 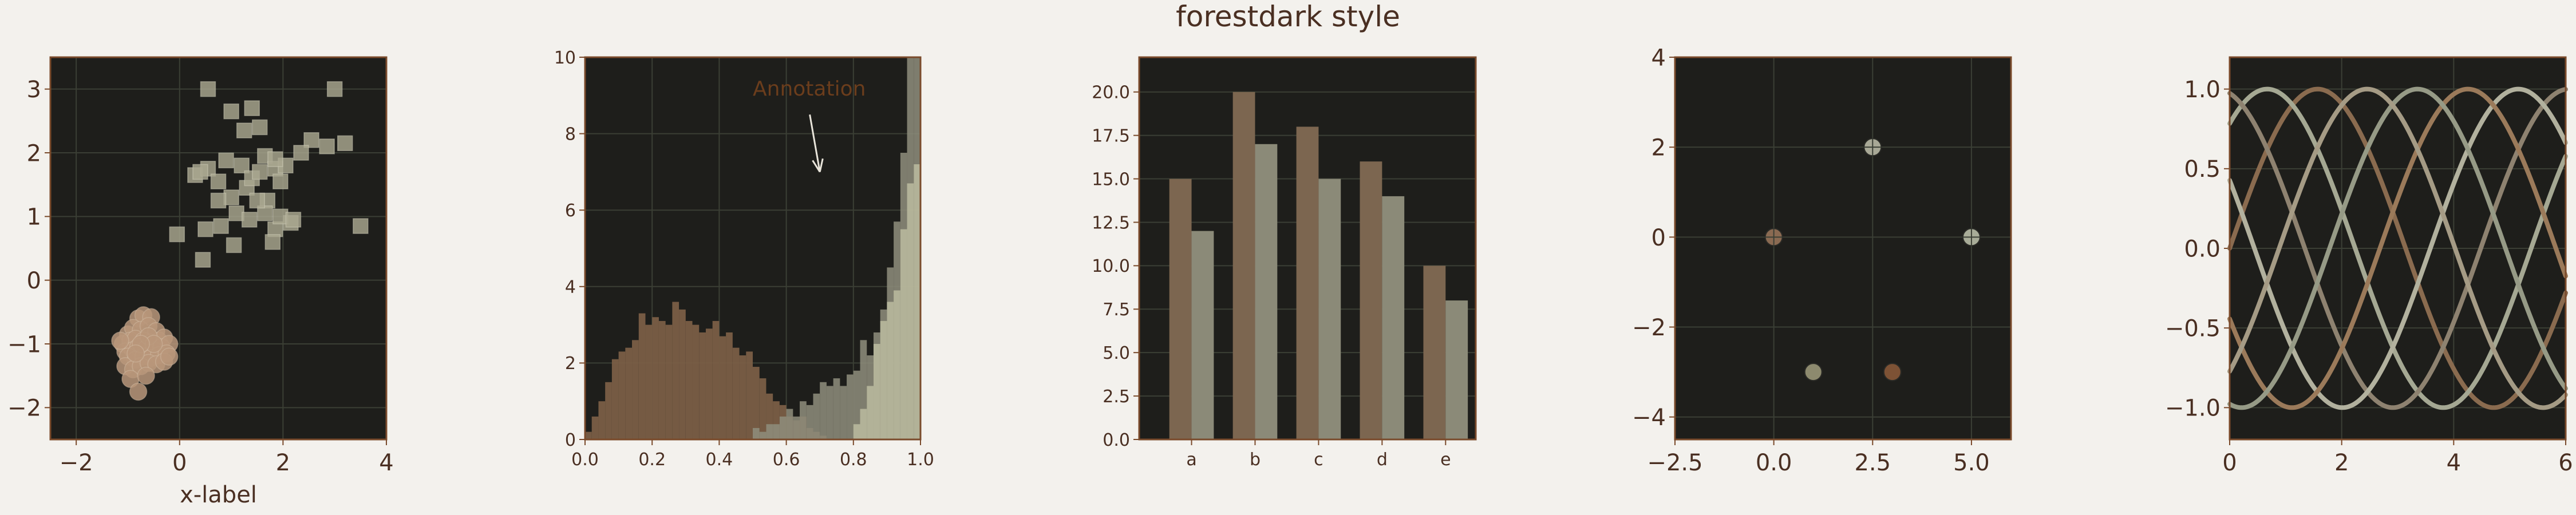 I want to click on panel-bar-chart: 0.0 2.5 5.0 7.5 10.0 12.5 15.0 17.5 20.0 a b c d e, so click(x=1284, y=263).